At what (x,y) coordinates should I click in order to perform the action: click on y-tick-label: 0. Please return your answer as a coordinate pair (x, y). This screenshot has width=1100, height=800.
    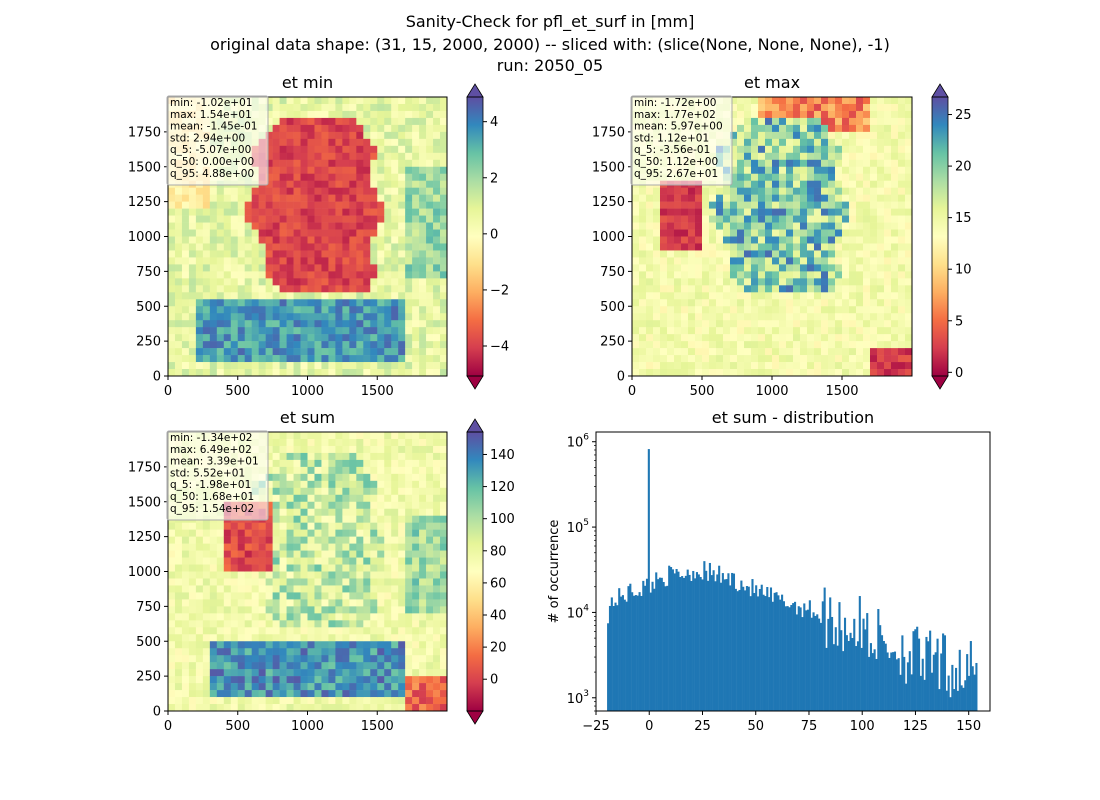
    Looking at the image, I should click on (621, 377).